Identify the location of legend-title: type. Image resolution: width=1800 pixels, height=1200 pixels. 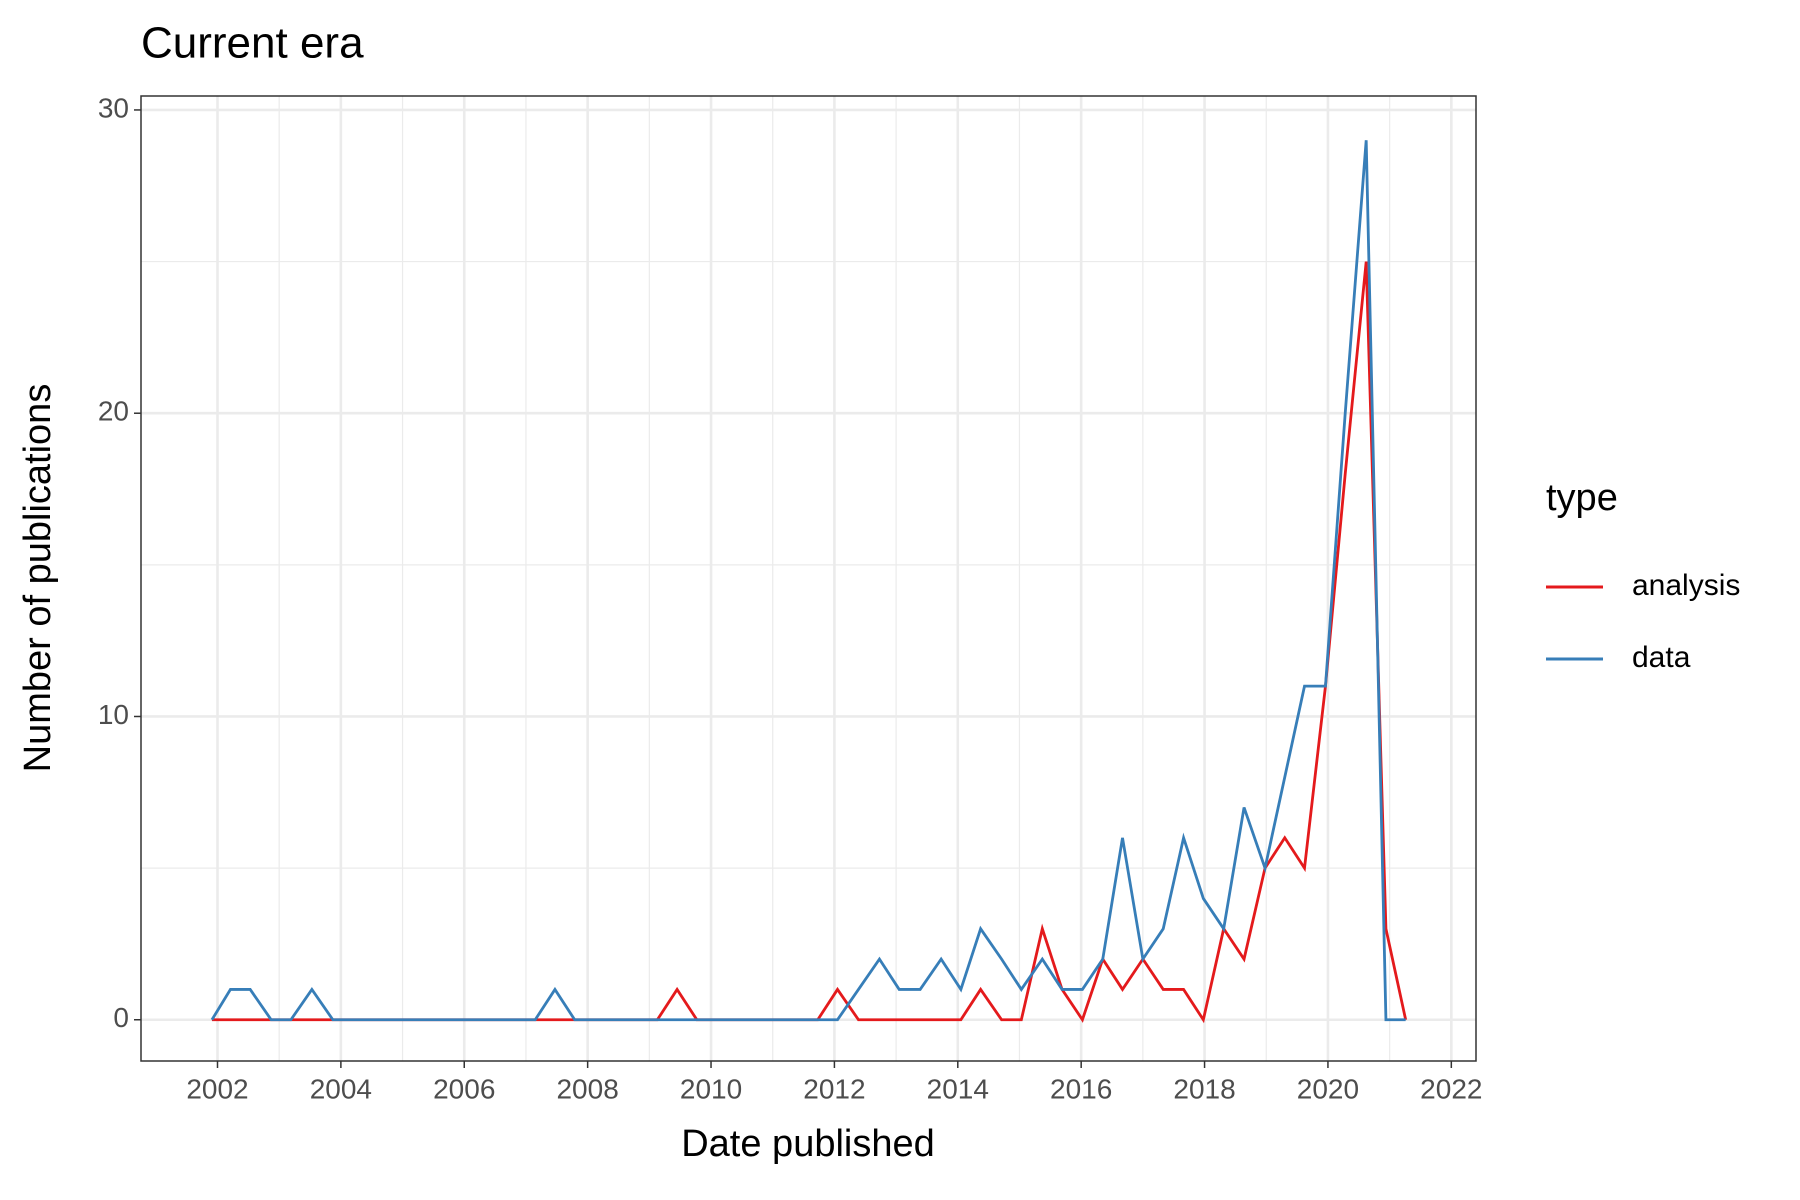
(1582, 498).